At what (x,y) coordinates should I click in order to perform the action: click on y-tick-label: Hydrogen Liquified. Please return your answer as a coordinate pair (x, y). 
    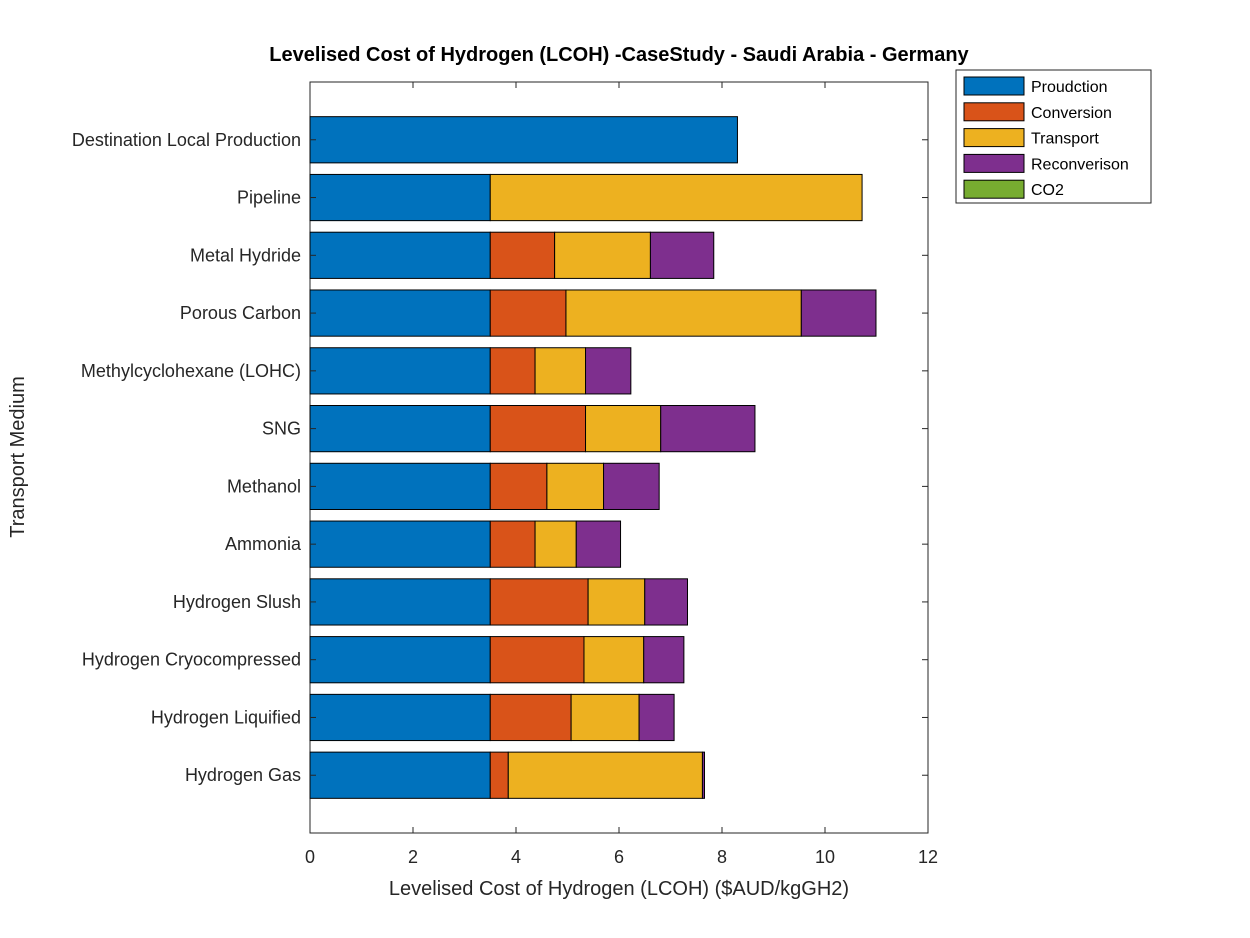
    Looking at the image, I should click on (226, 717).